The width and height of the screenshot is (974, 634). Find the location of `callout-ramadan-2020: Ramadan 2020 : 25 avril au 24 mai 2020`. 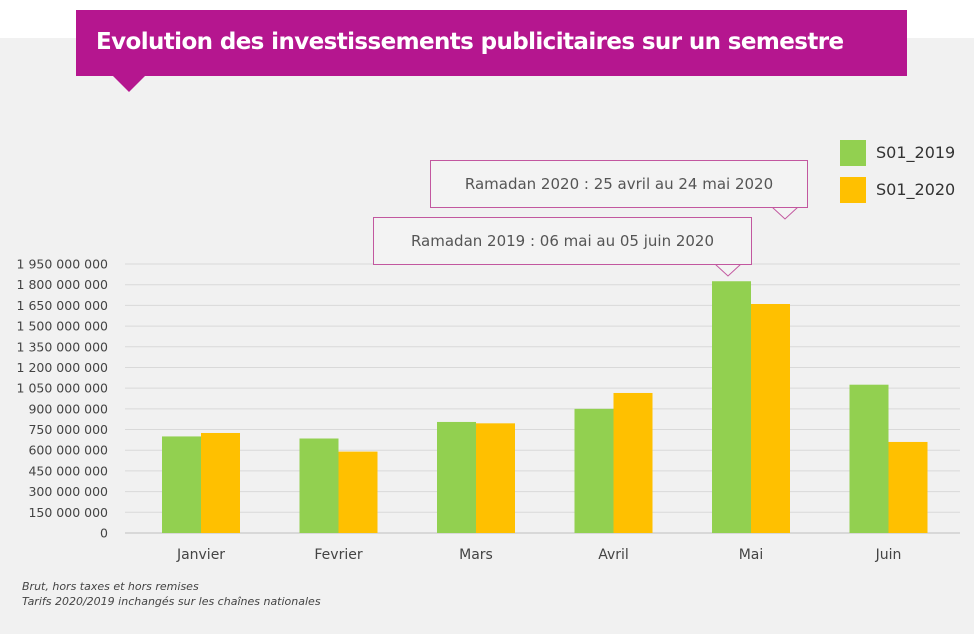

callout-ramadan-2020: Ramadan 2020 : 25 avril au 24 mai 2020 is located at coordinates (619, 184).